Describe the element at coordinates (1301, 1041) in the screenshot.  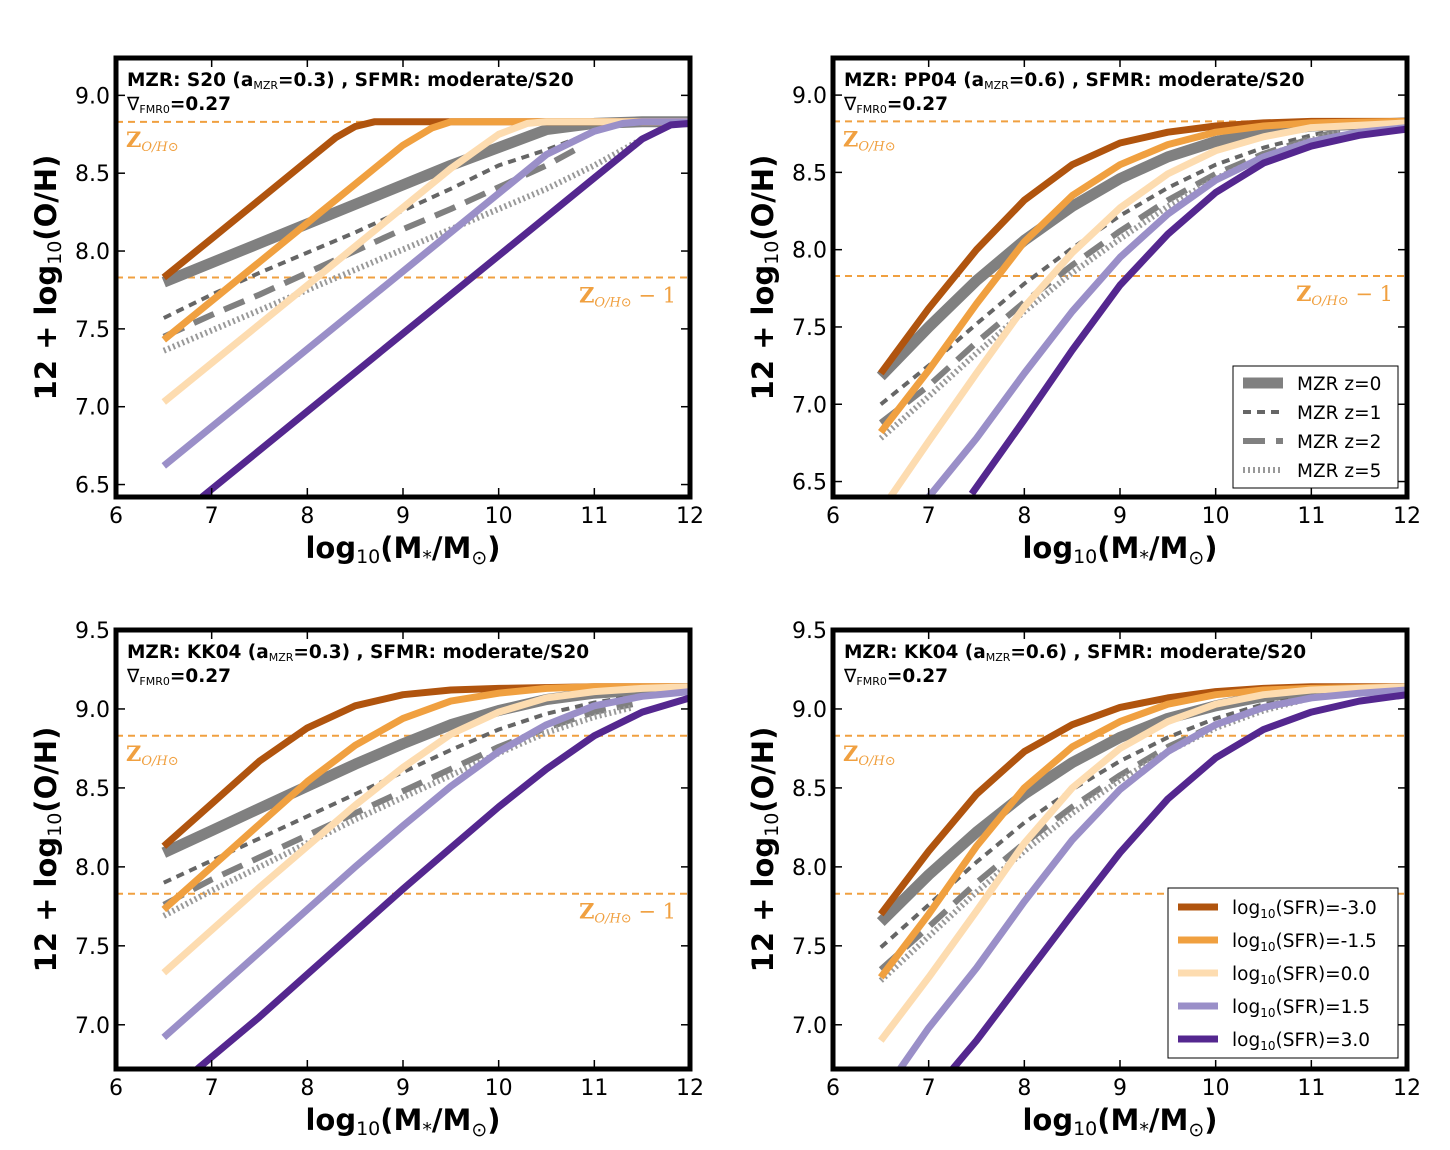
I see `legend-label: log10(SFR)=3.0` at that location.